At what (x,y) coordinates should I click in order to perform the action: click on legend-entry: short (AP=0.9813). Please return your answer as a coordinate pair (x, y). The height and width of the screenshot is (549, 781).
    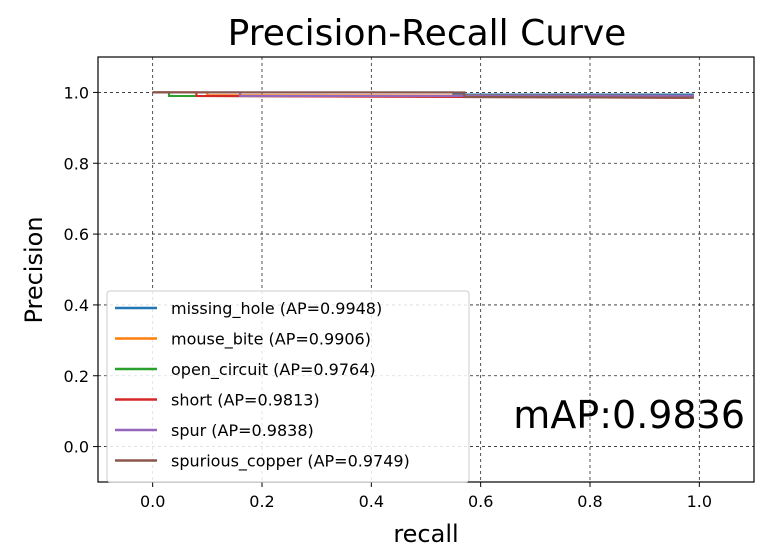
    Looking at the image, I should click on (245, 400).